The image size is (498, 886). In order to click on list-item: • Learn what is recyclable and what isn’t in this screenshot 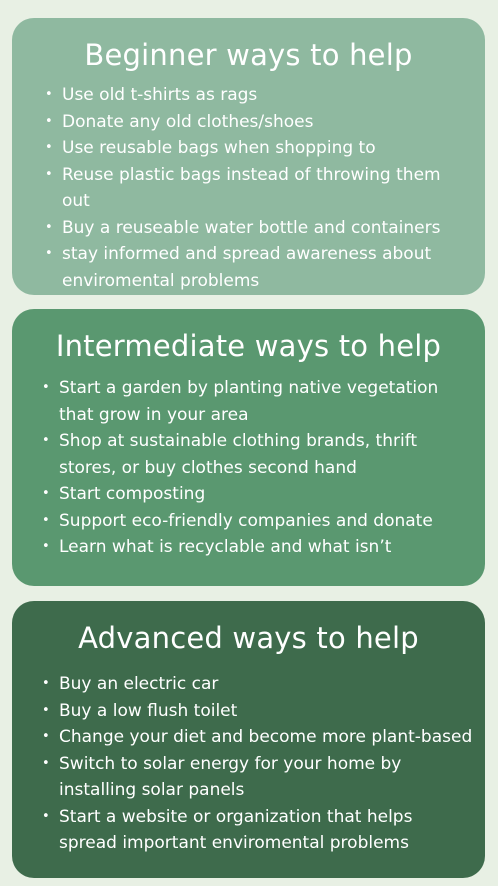, I will do `click(257, 547)`.